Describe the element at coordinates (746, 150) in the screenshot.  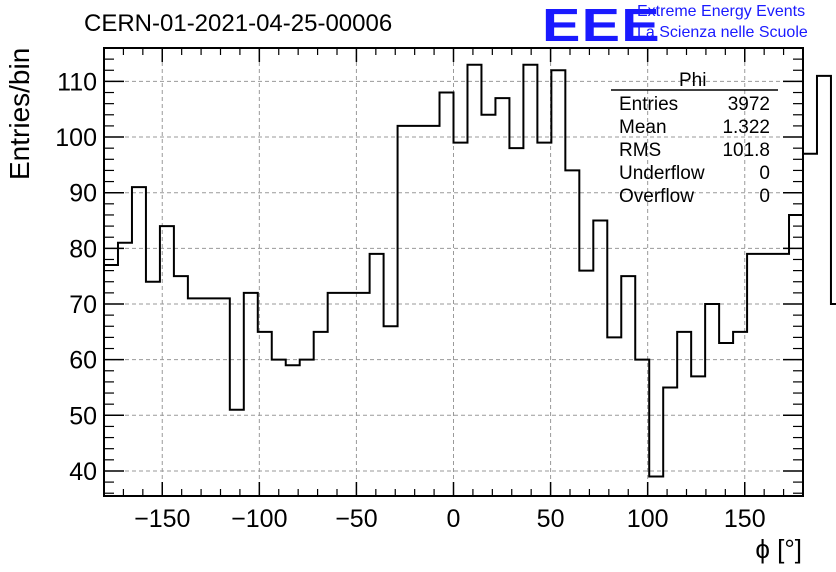
I see `stats-value-rms: 101.8` at that location.